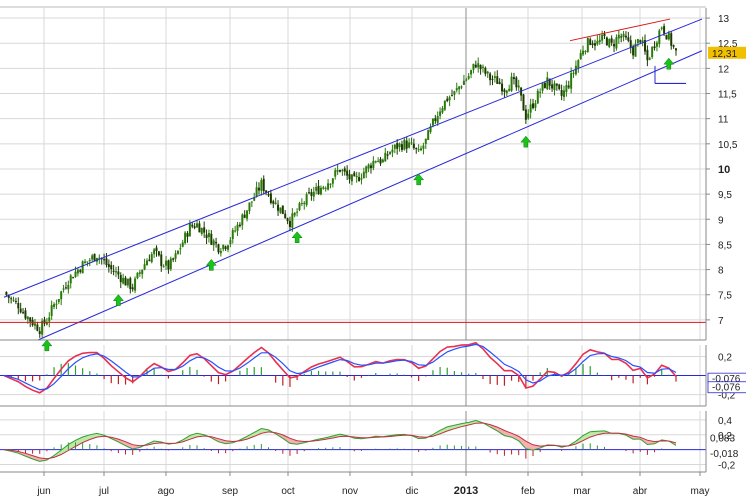 The width and height of the screenshot is (746, 500). I want to click on oscillator-panel, so click(353, 440).